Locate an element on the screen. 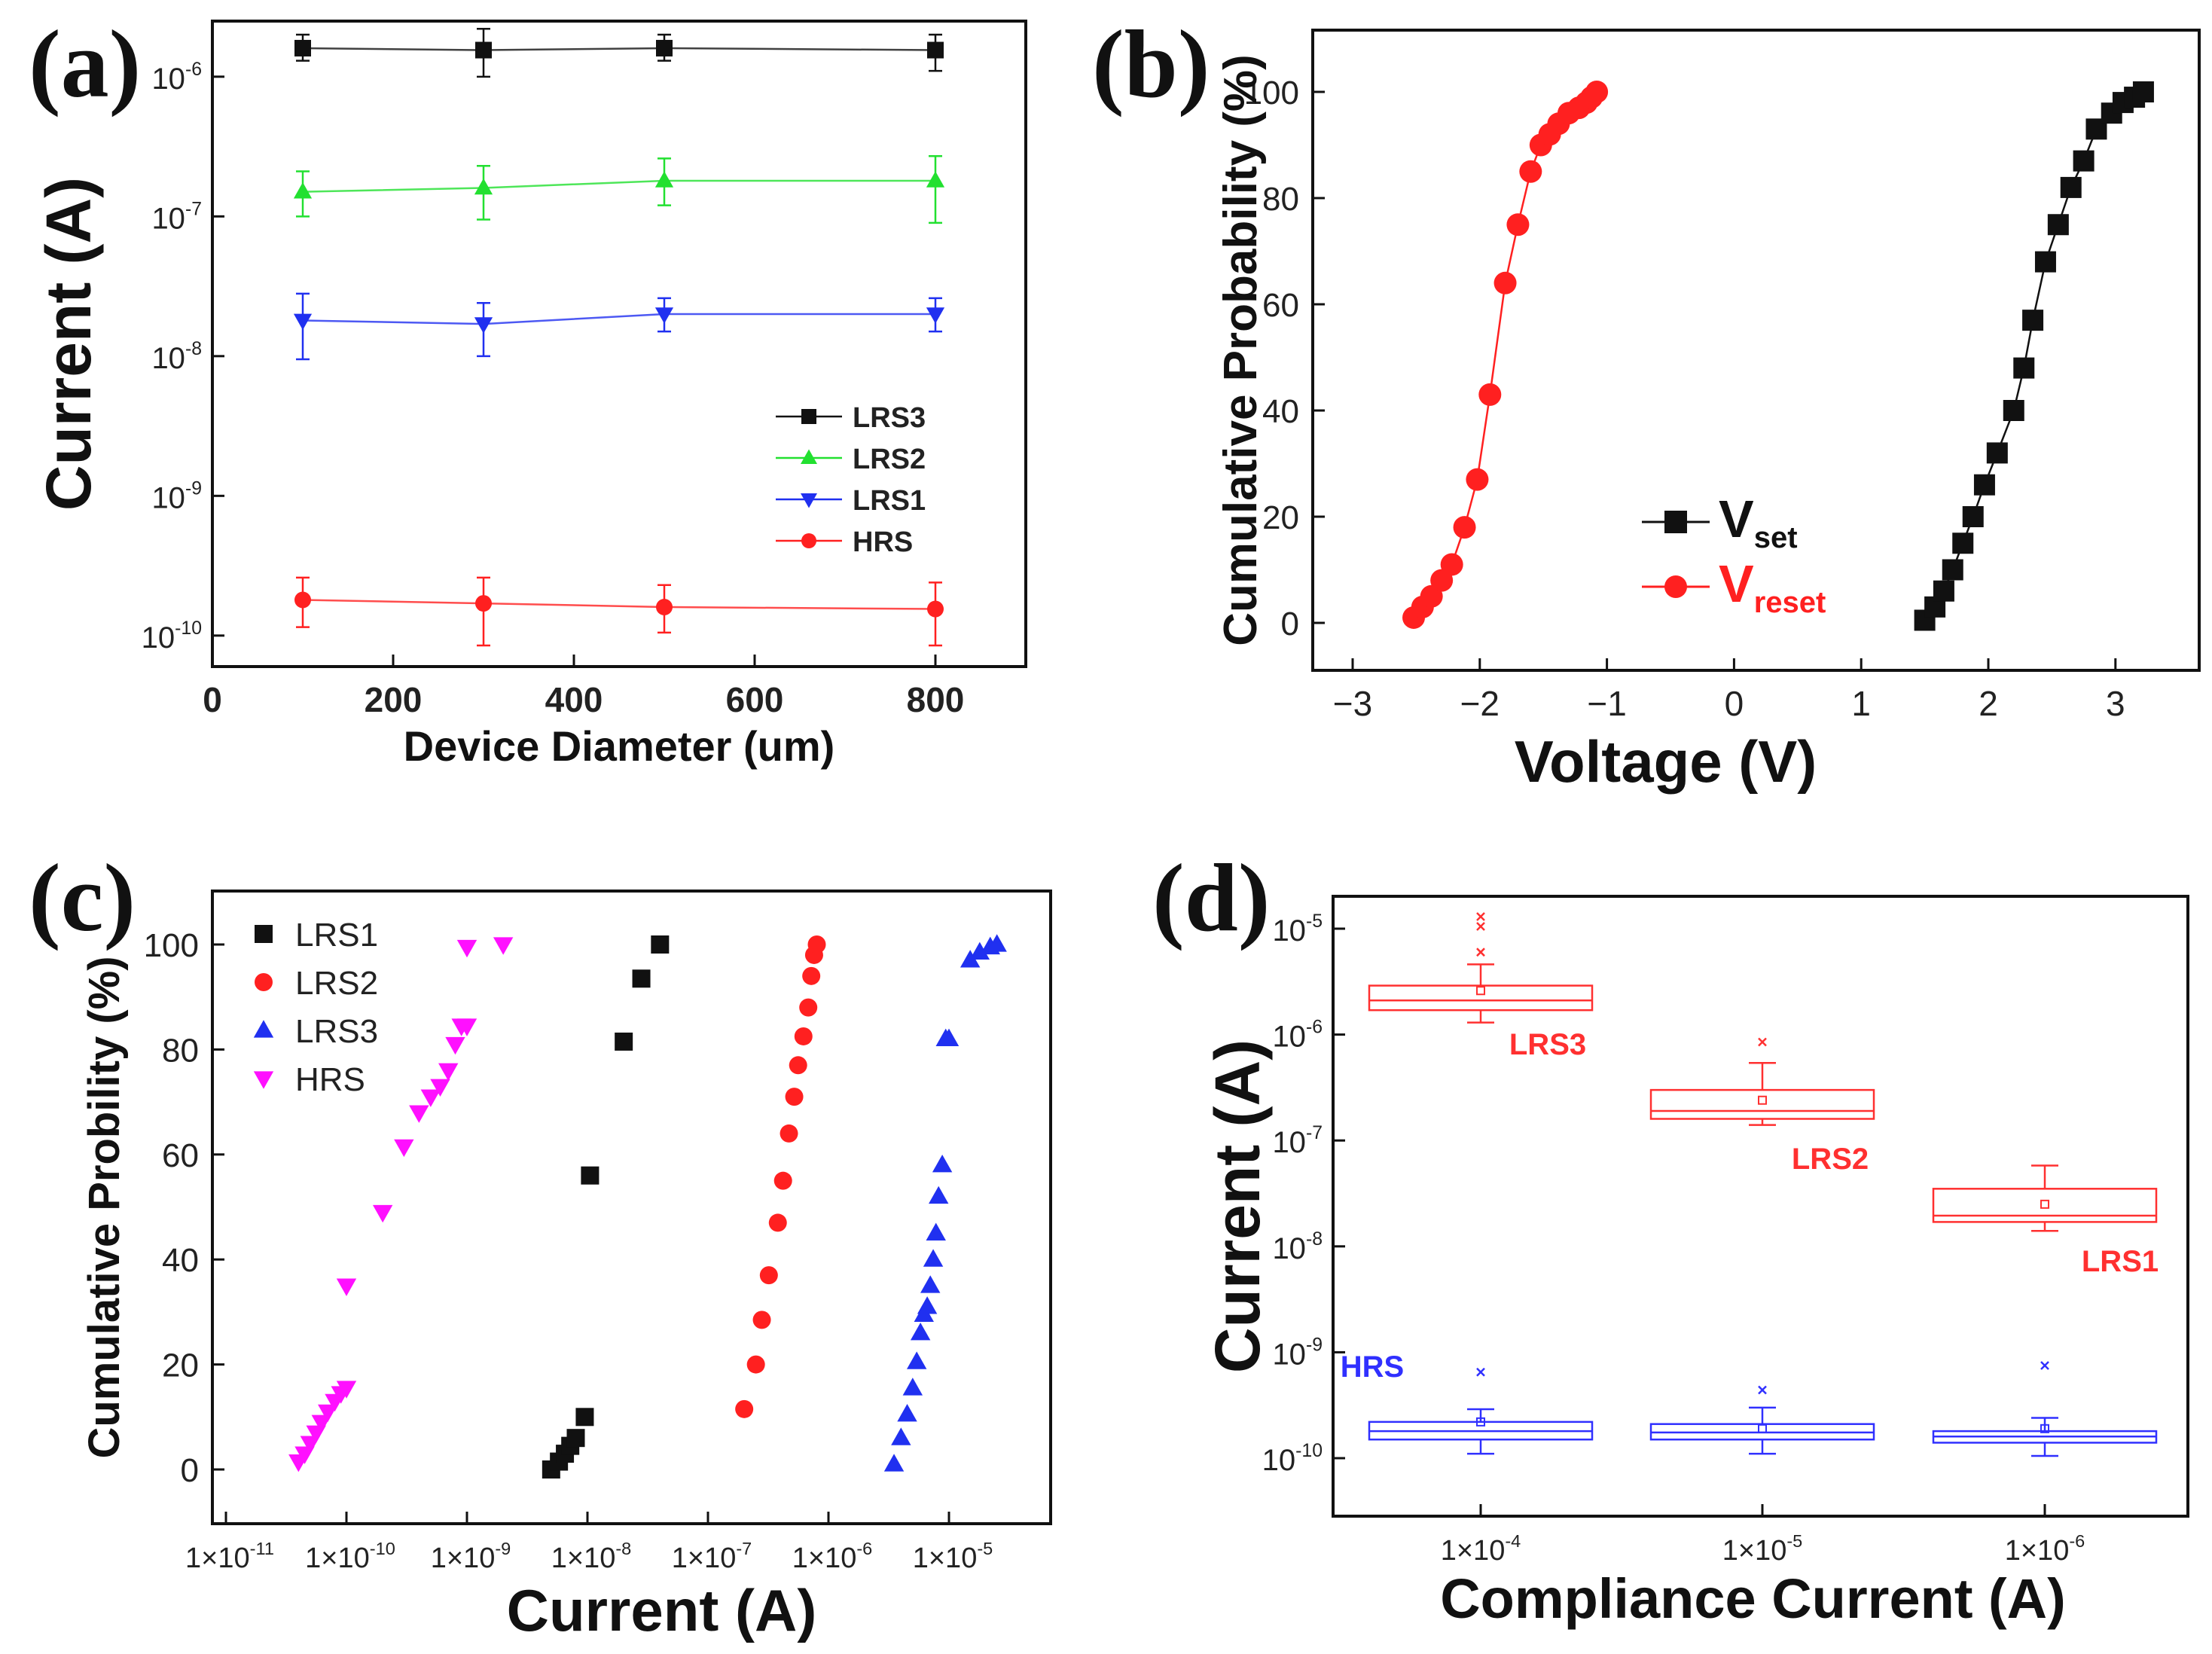 Image resolution: width=2212 pixels, height=1654 pixels. y-tick-label-exp: -8 is located at coordinates (1314, 1239).